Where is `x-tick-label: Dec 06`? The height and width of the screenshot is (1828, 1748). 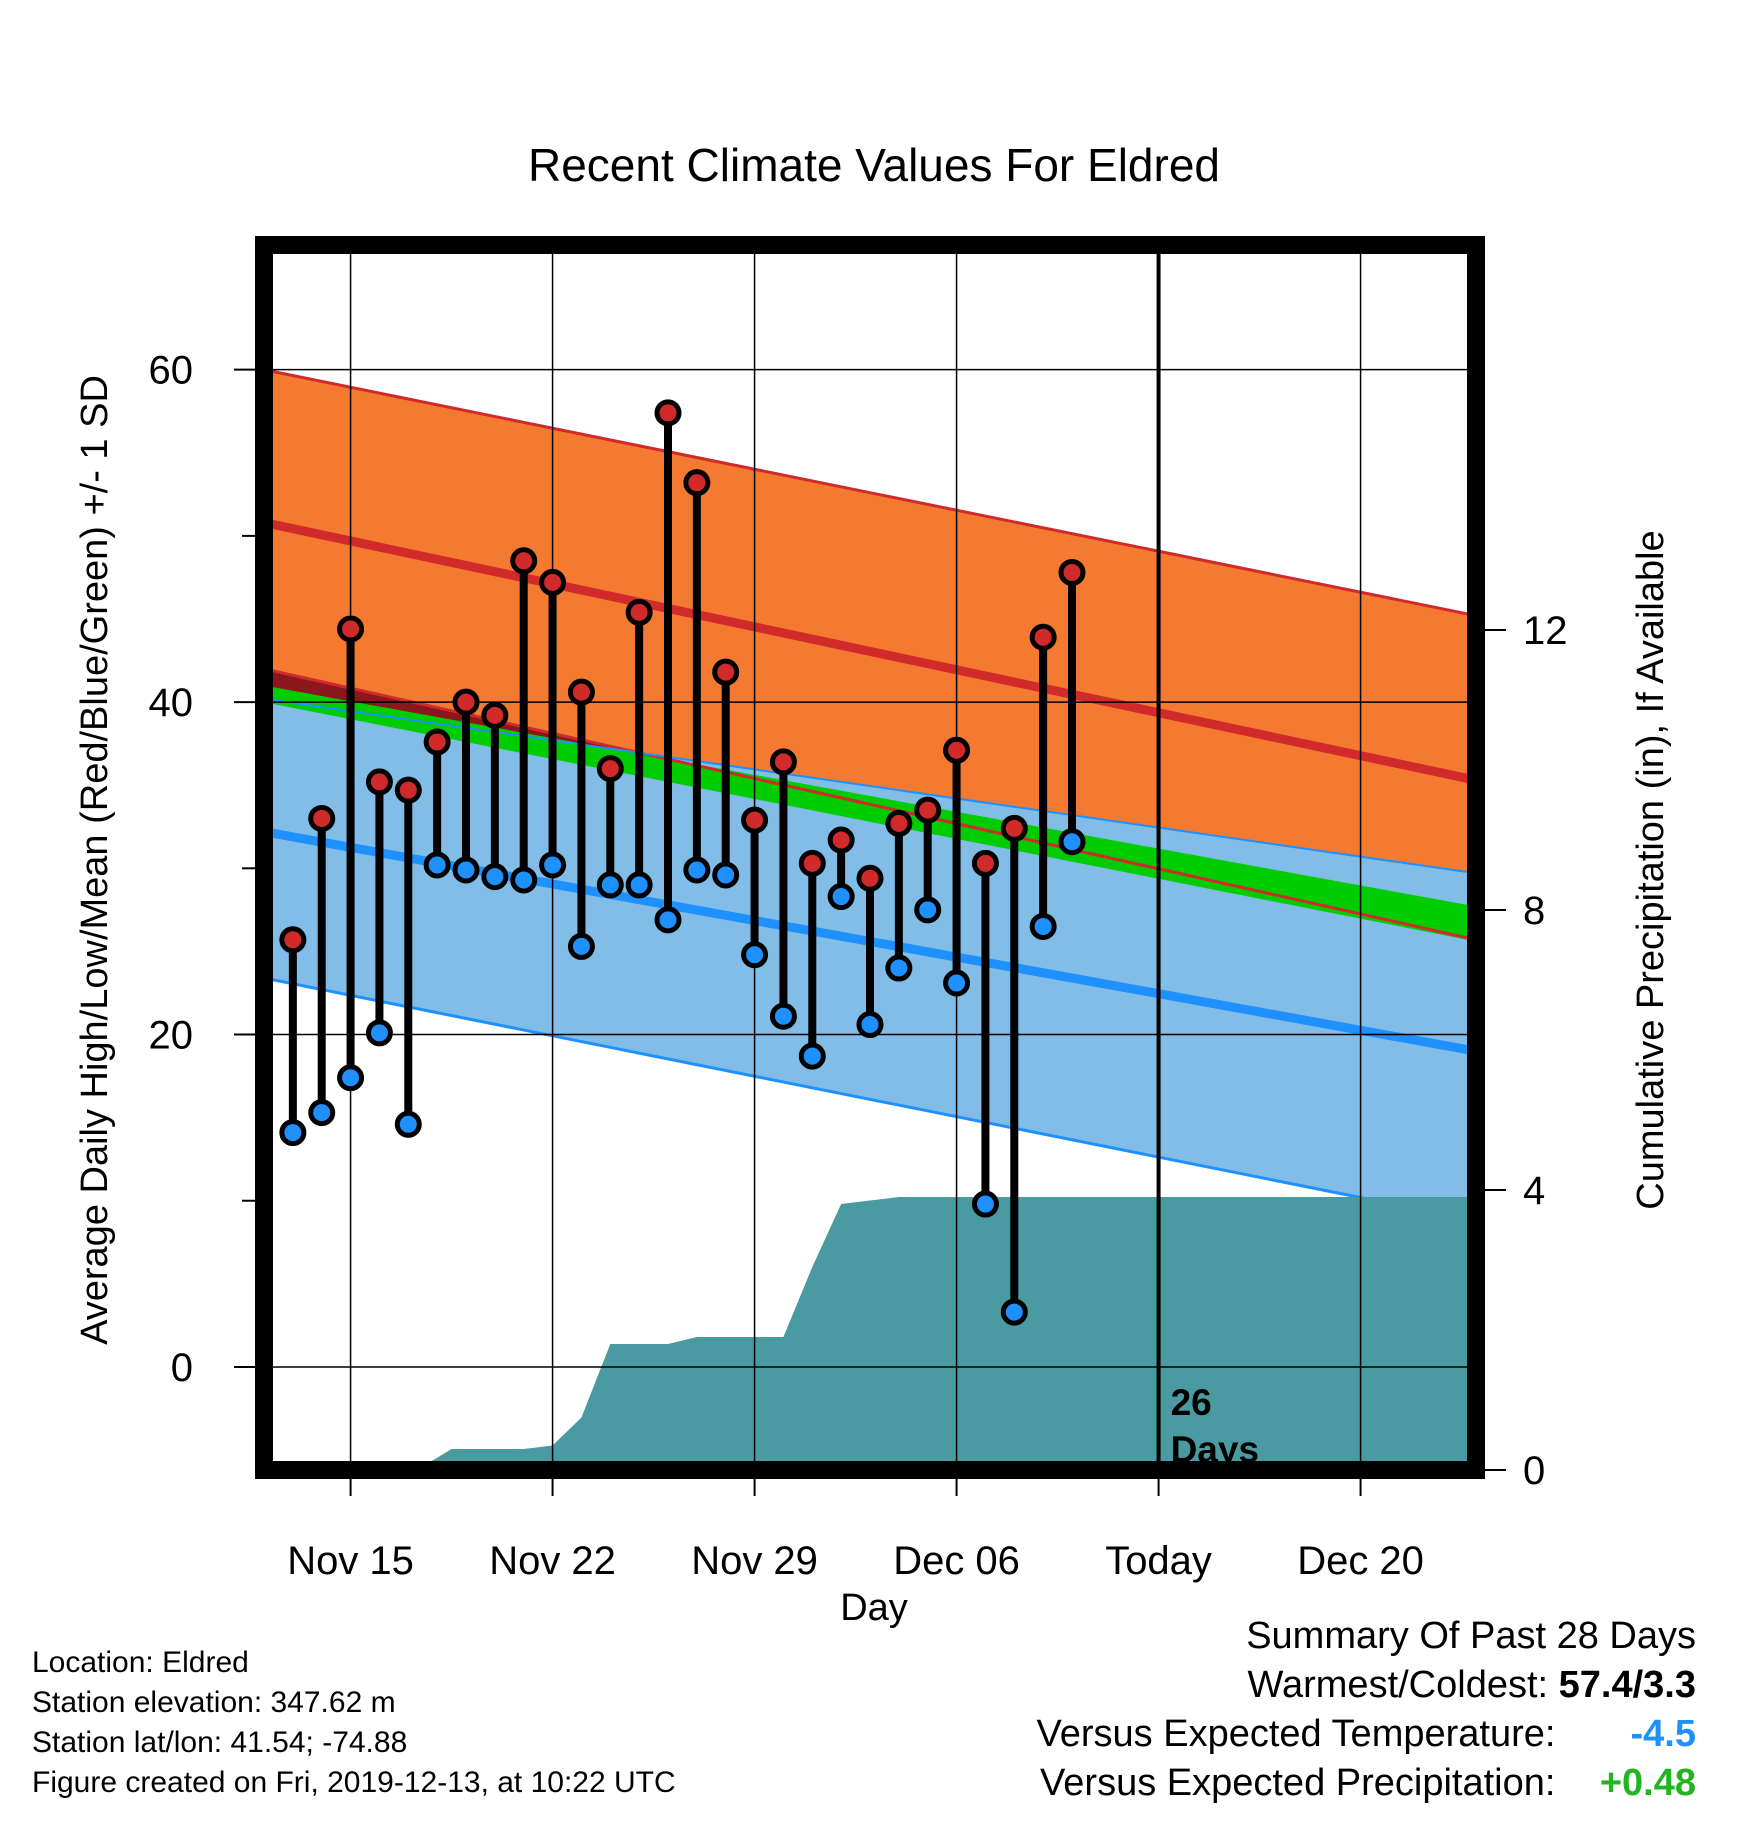
x-tick-label: Dec 06 is located at coordinates (956, 1561).